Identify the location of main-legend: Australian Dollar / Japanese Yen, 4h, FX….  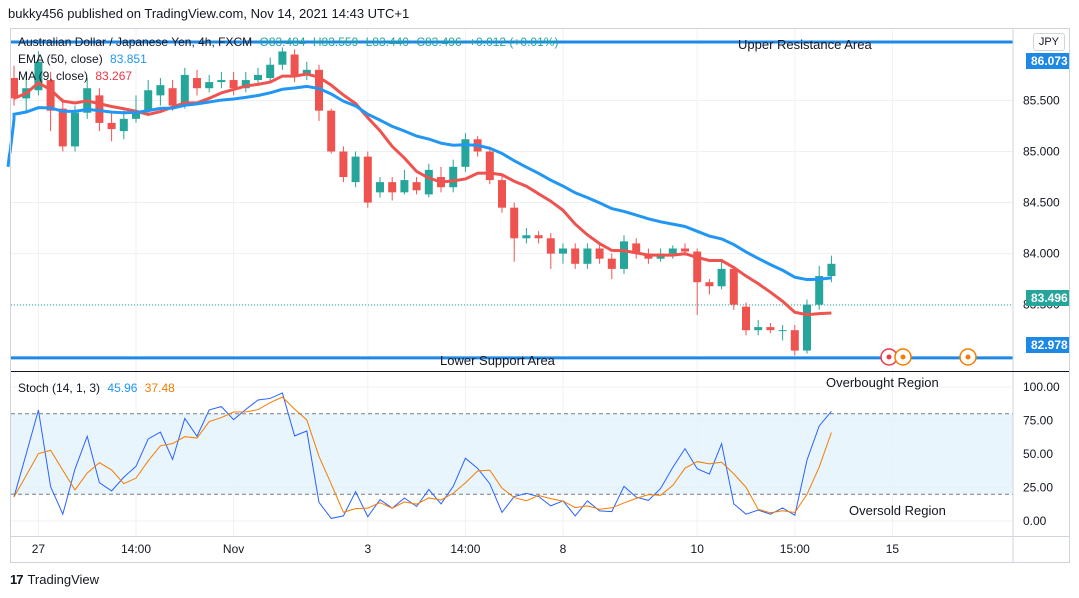
(290, 42).